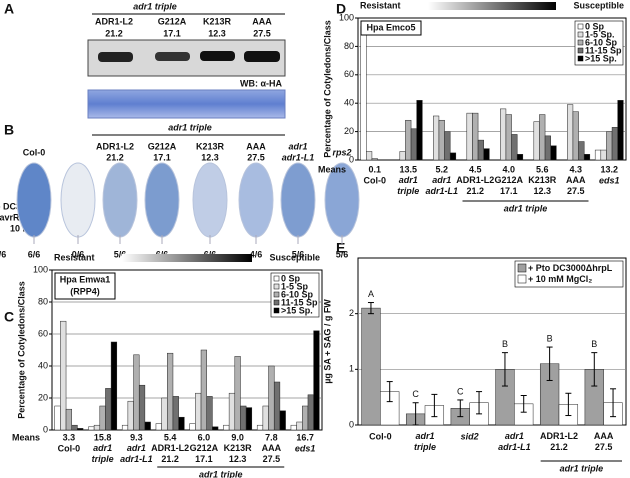 Image resolution: width=630 pixels, height=478 pixels. Describe the element at coordinates (601, 42) in the screenshot. I see `legend-label: 6-10 Sp` at that location.